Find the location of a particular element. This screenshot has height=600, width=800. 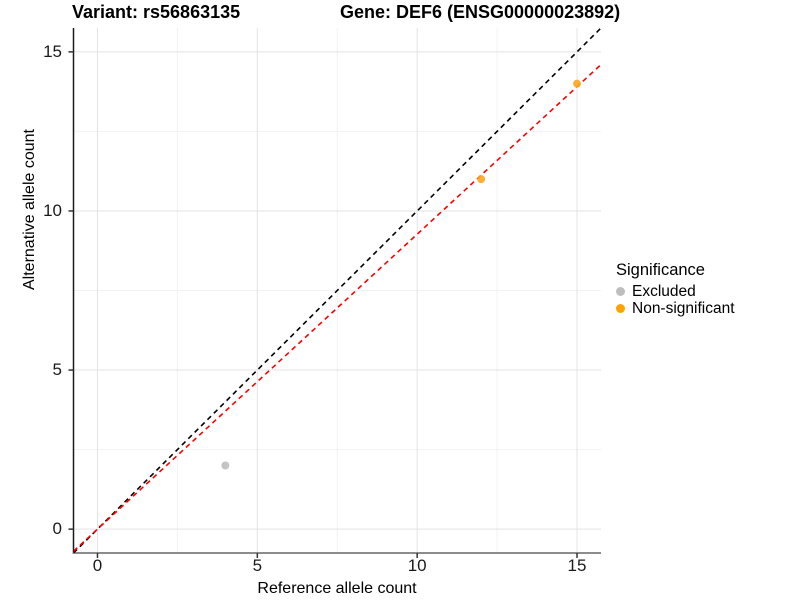

legend-item-label: Excluded is located at coordinates (664, 291).